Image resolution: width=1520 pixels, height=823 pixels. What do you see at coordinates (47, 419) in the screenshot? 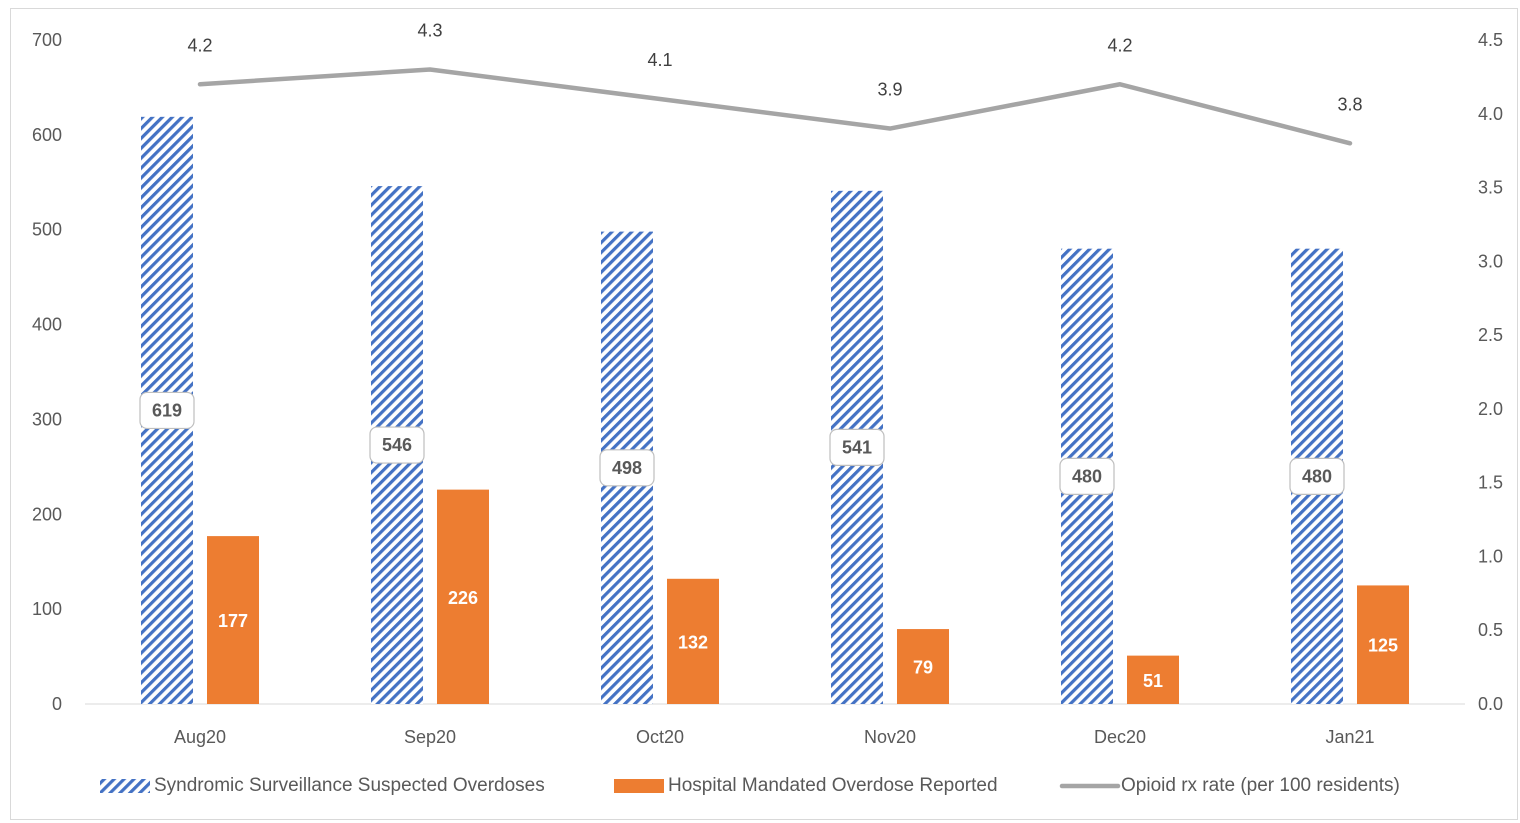
I see `y-left-tick-label: 300` at bounding box center [47, 419].